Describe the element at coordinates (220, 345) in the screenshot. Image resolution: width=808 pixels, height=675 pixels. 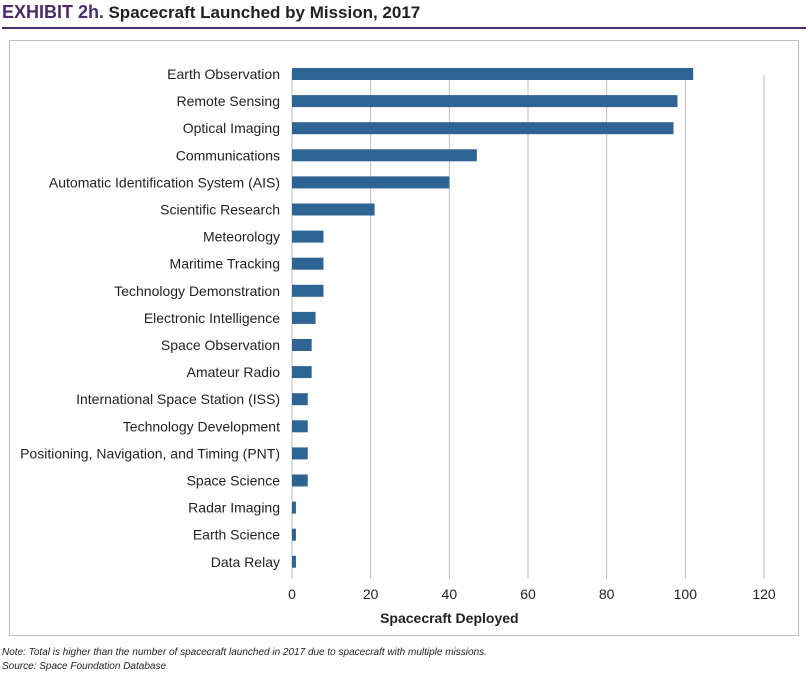
I see `category-label: Space Observation` at that location.